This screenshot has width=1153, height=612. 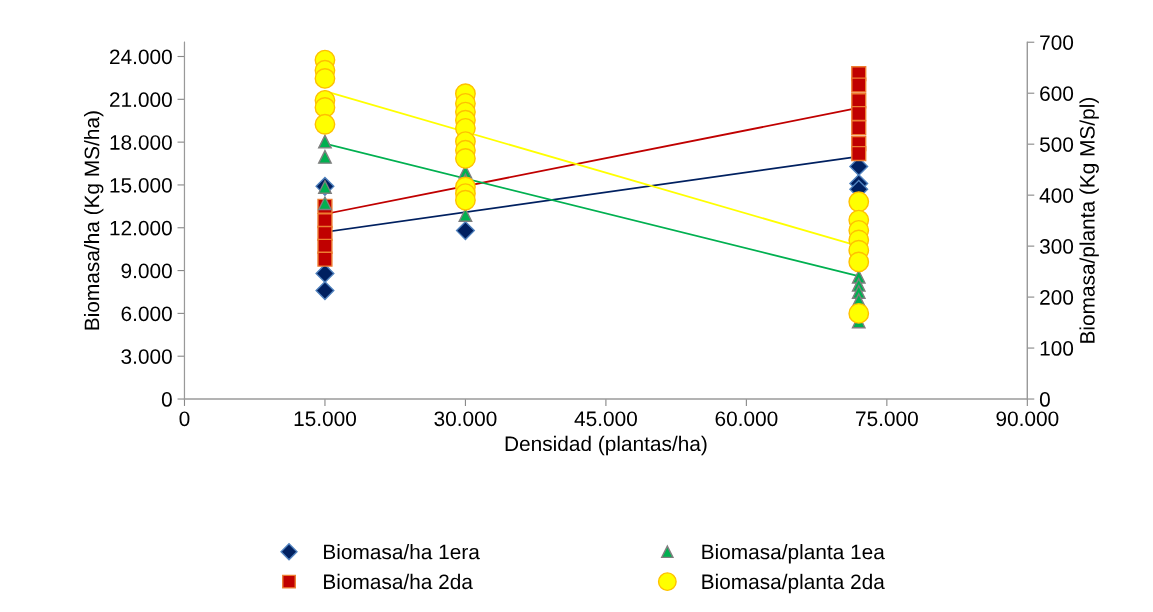 What do you see at coordinates (1056, 195) in the screenshot?
I see `y2-tick-label: 400` at bounding box center [1056, 195].